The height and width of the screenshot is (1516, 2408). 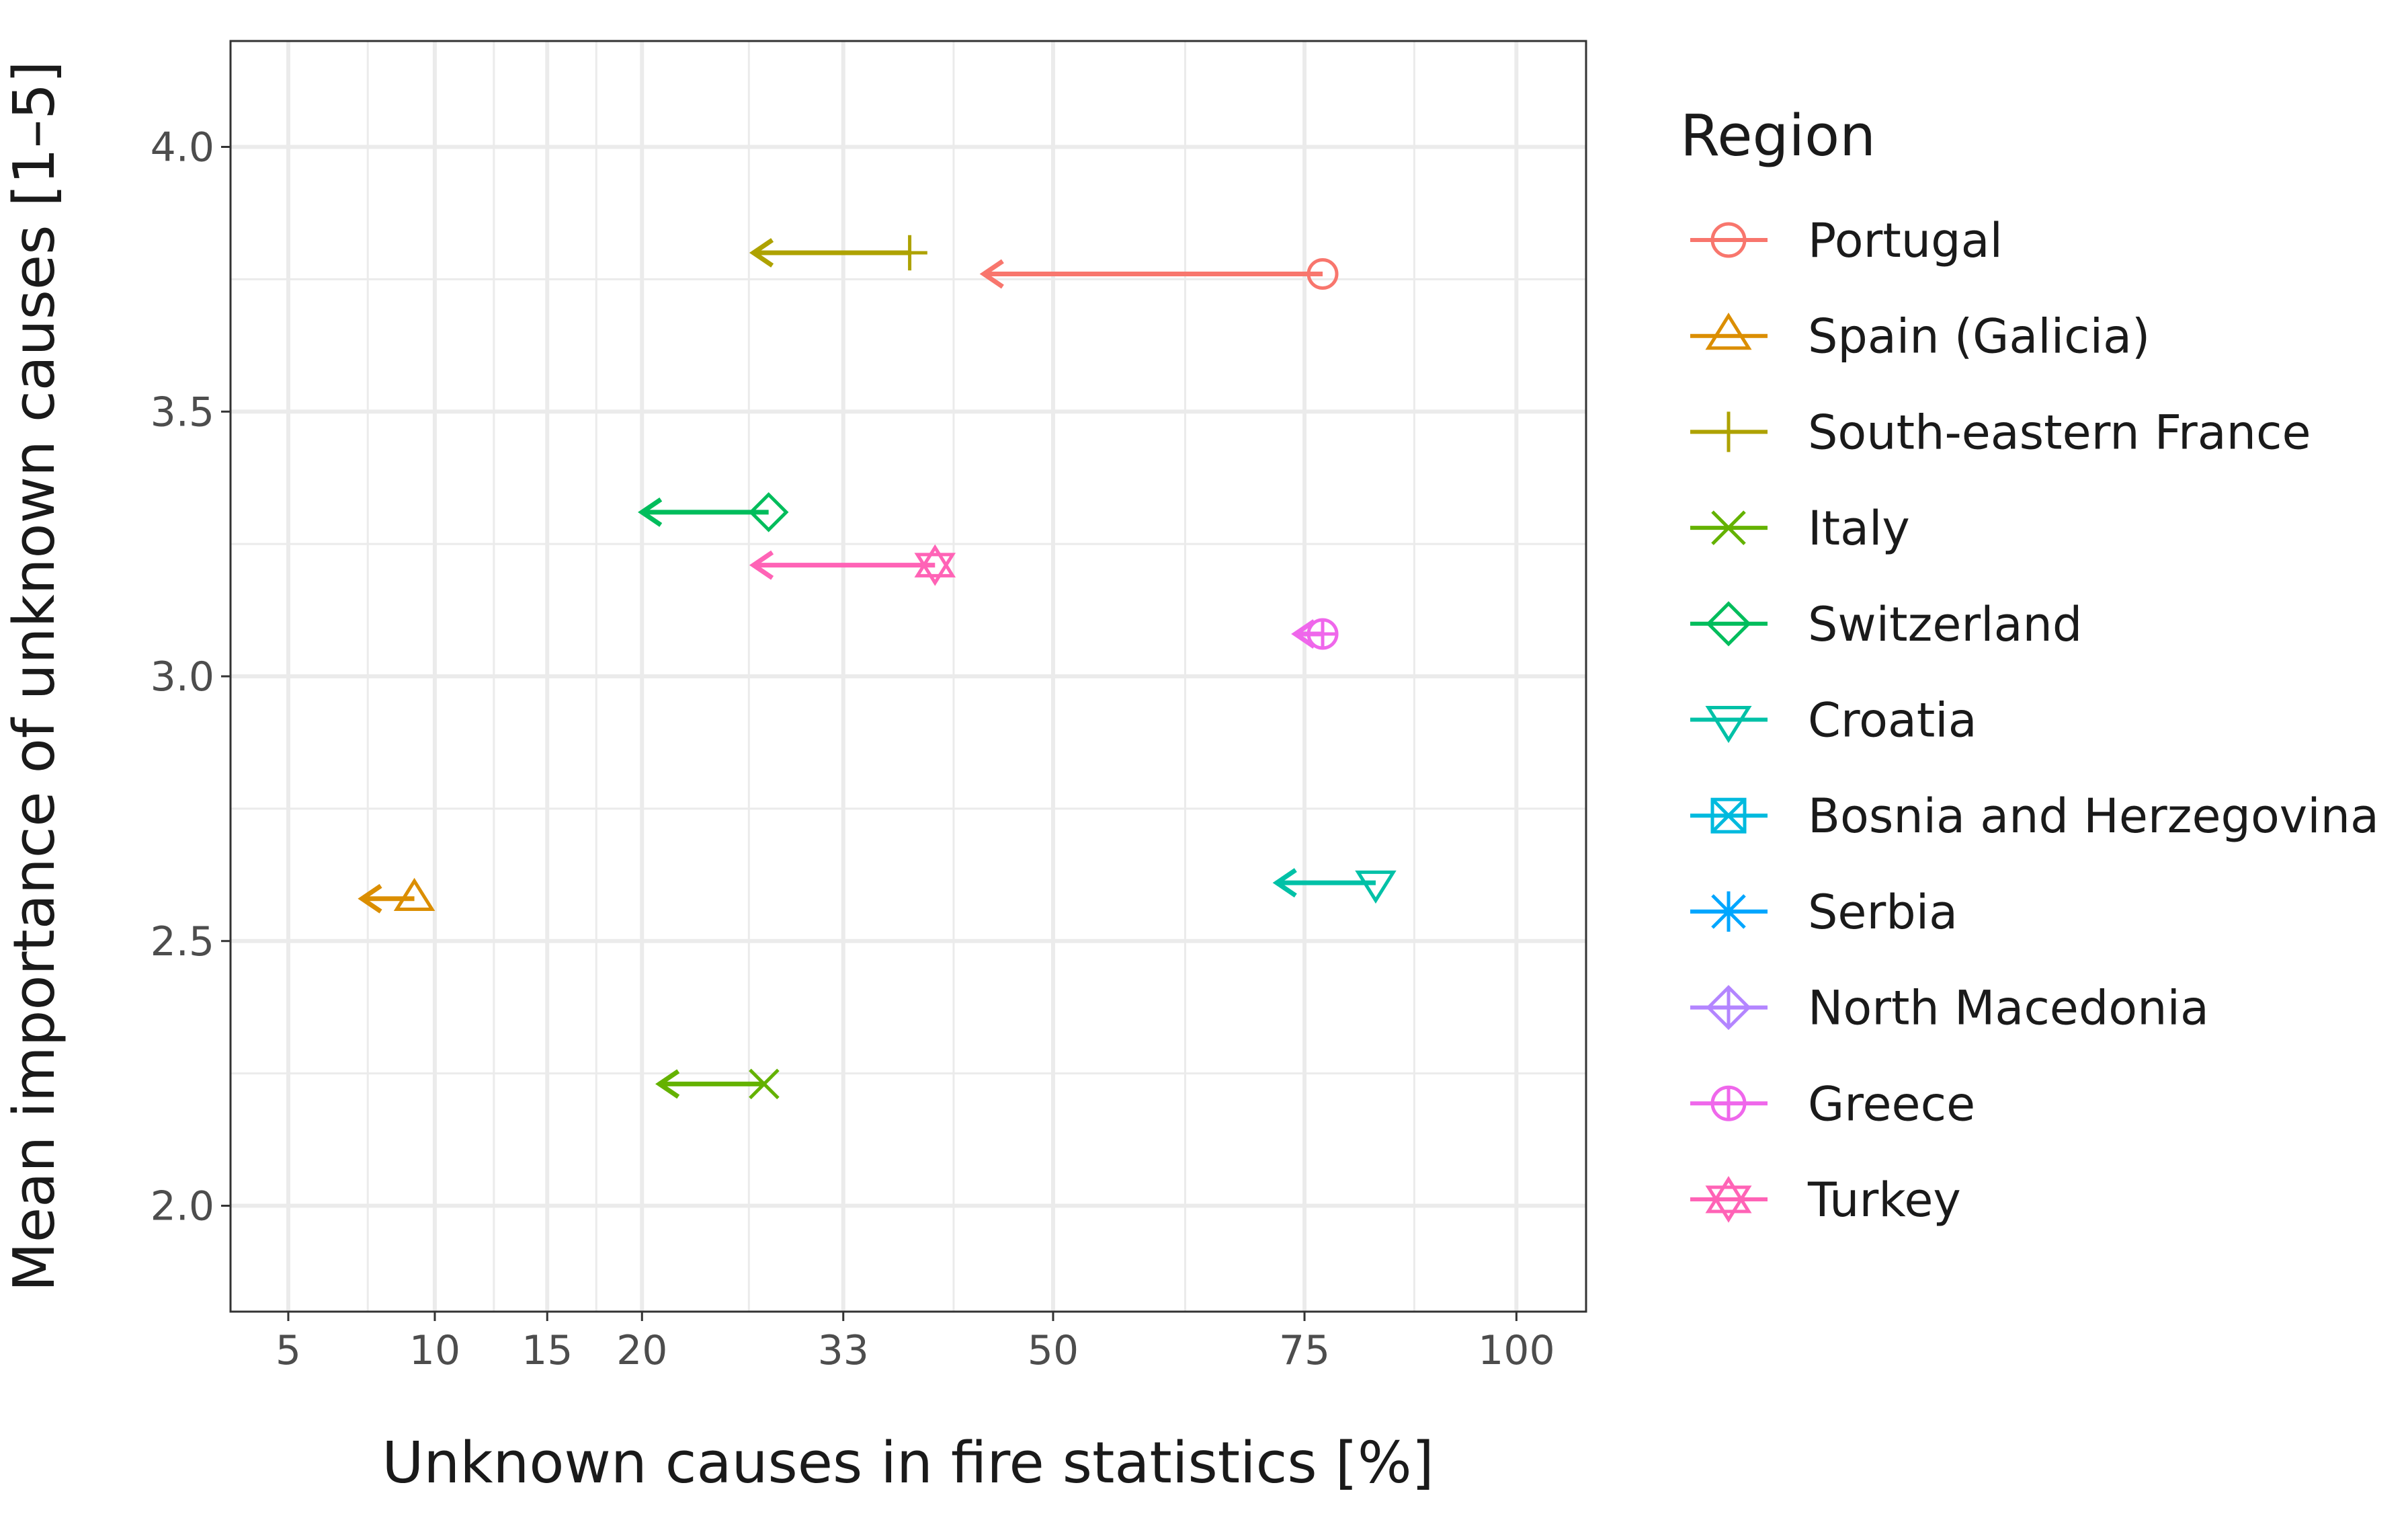 What do you see at coordinates (1893, 720) in the screenshot?
I see `legend-label: Croatia` at bounding box center [1893, 720].